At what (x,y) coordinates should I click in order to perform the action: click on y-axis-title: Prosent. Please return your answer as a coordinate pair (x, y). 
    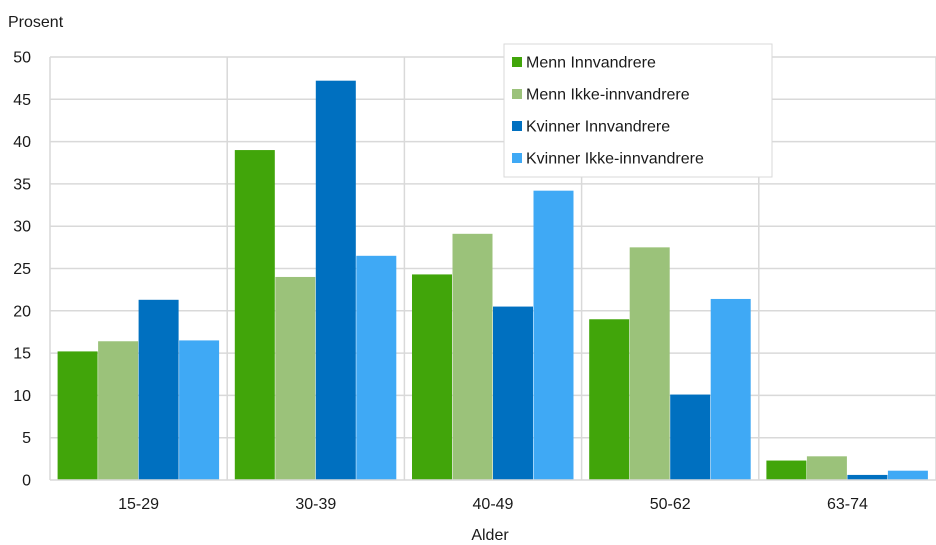
    Looking at the image, I should click on (36, 22).